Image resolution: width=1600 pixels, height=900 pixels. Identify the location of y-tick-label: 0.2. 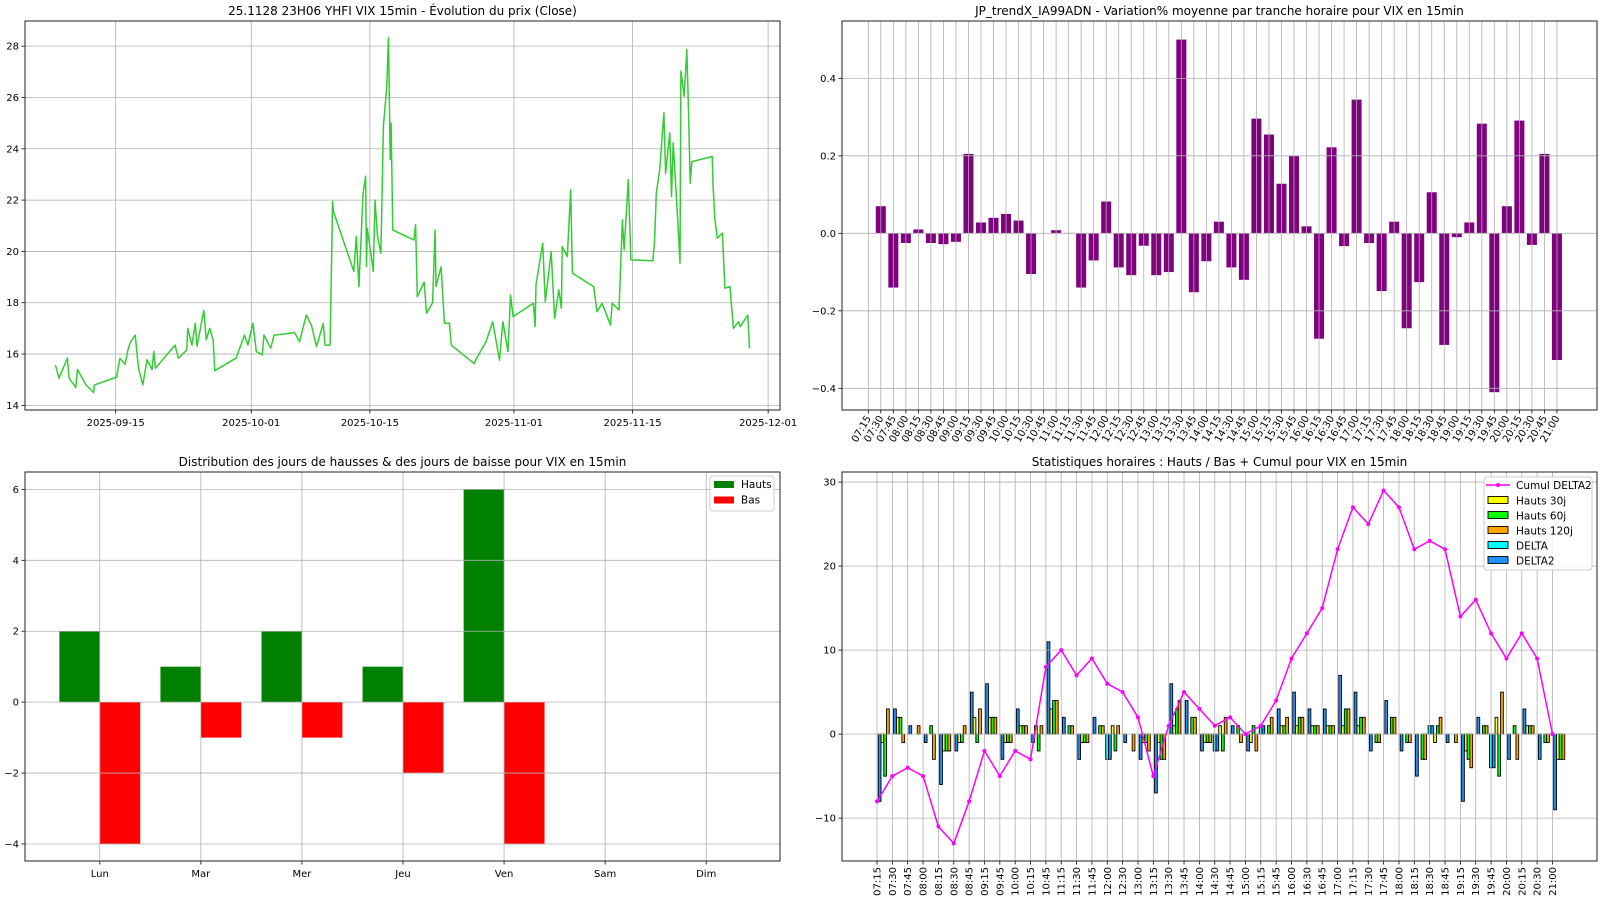
(828, 156).